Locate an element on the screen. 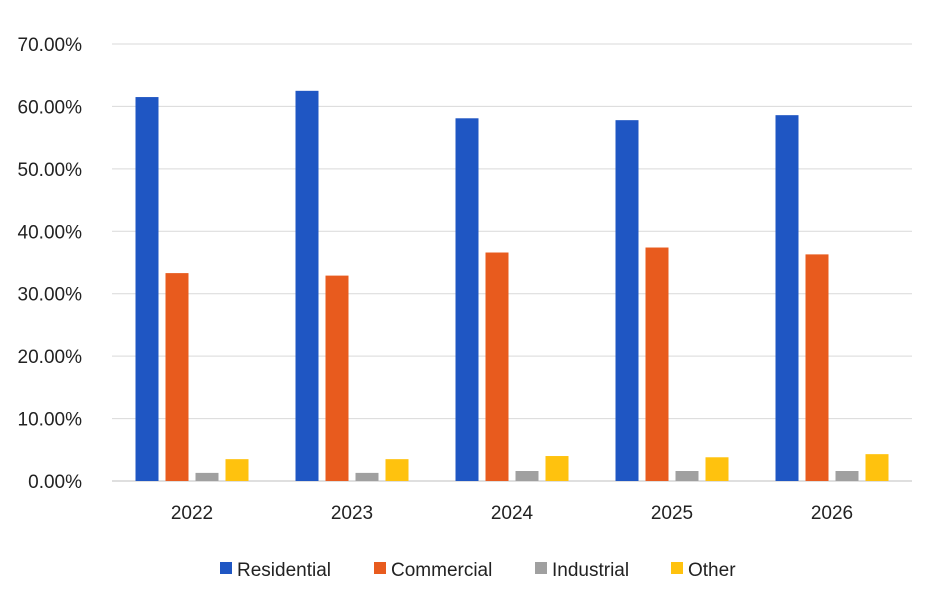  legend-label-industrial: Industrial is located at coordinates (590, 570).